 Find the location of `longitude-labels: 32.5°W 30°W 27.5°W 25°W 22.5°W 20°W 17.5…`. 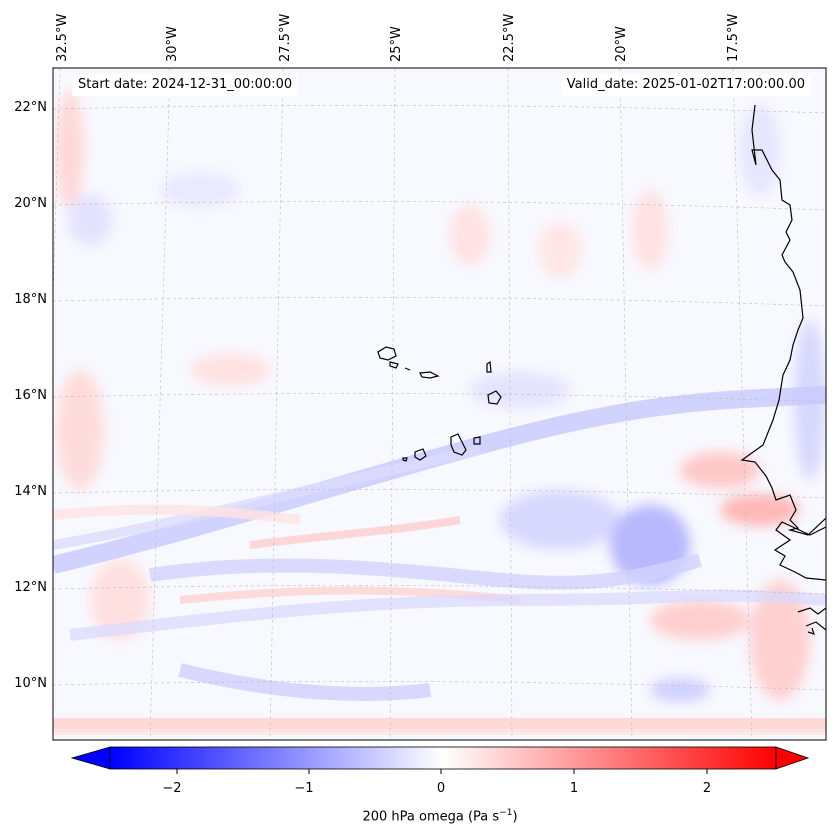

longitude-labels: 32.5°W 30°W 27.5°W 25°W 22.5°W 20°W 17.5… is located at coordinates (398, 38).